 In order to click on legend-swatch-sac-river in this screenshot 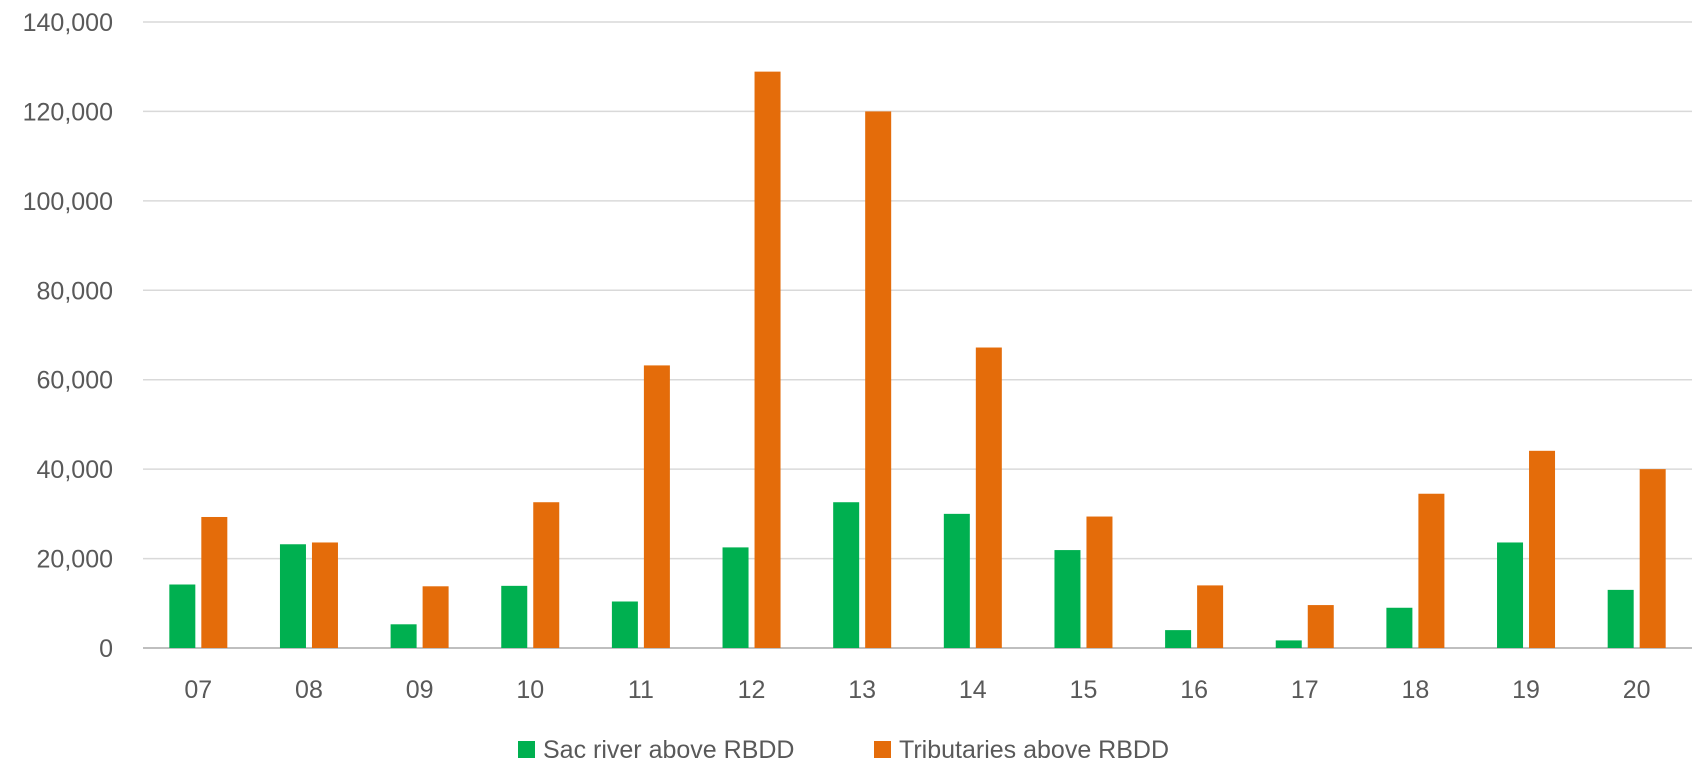, I will do `click(526, 749)`.